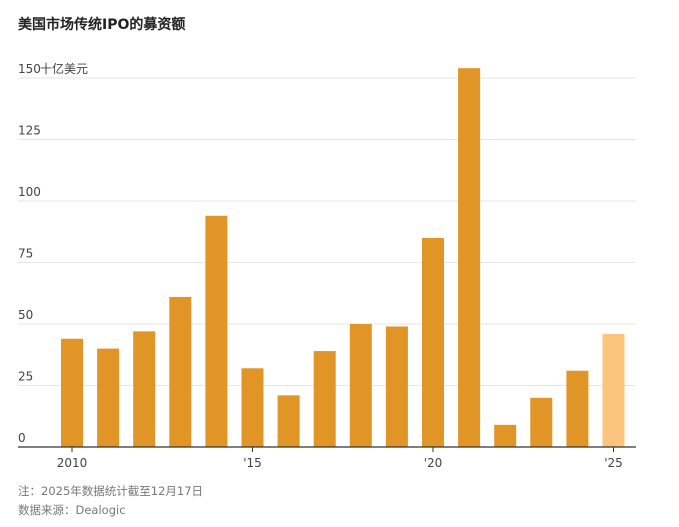 The width and height of the screenshot is (679, 527). What do you see at coordinates (72, 392) in the screenshot?
I see `bar-2010` at bounding box center [72, 392].